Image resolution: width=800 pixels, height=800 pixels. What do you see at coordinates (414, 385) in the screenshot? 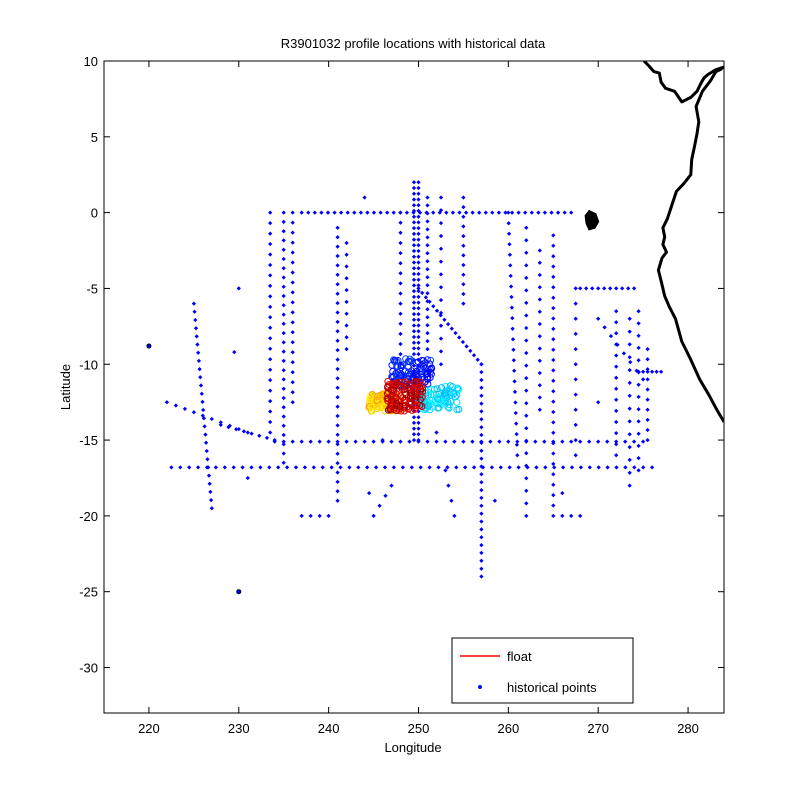
I see `float-series` at bounding box center [414, 385].